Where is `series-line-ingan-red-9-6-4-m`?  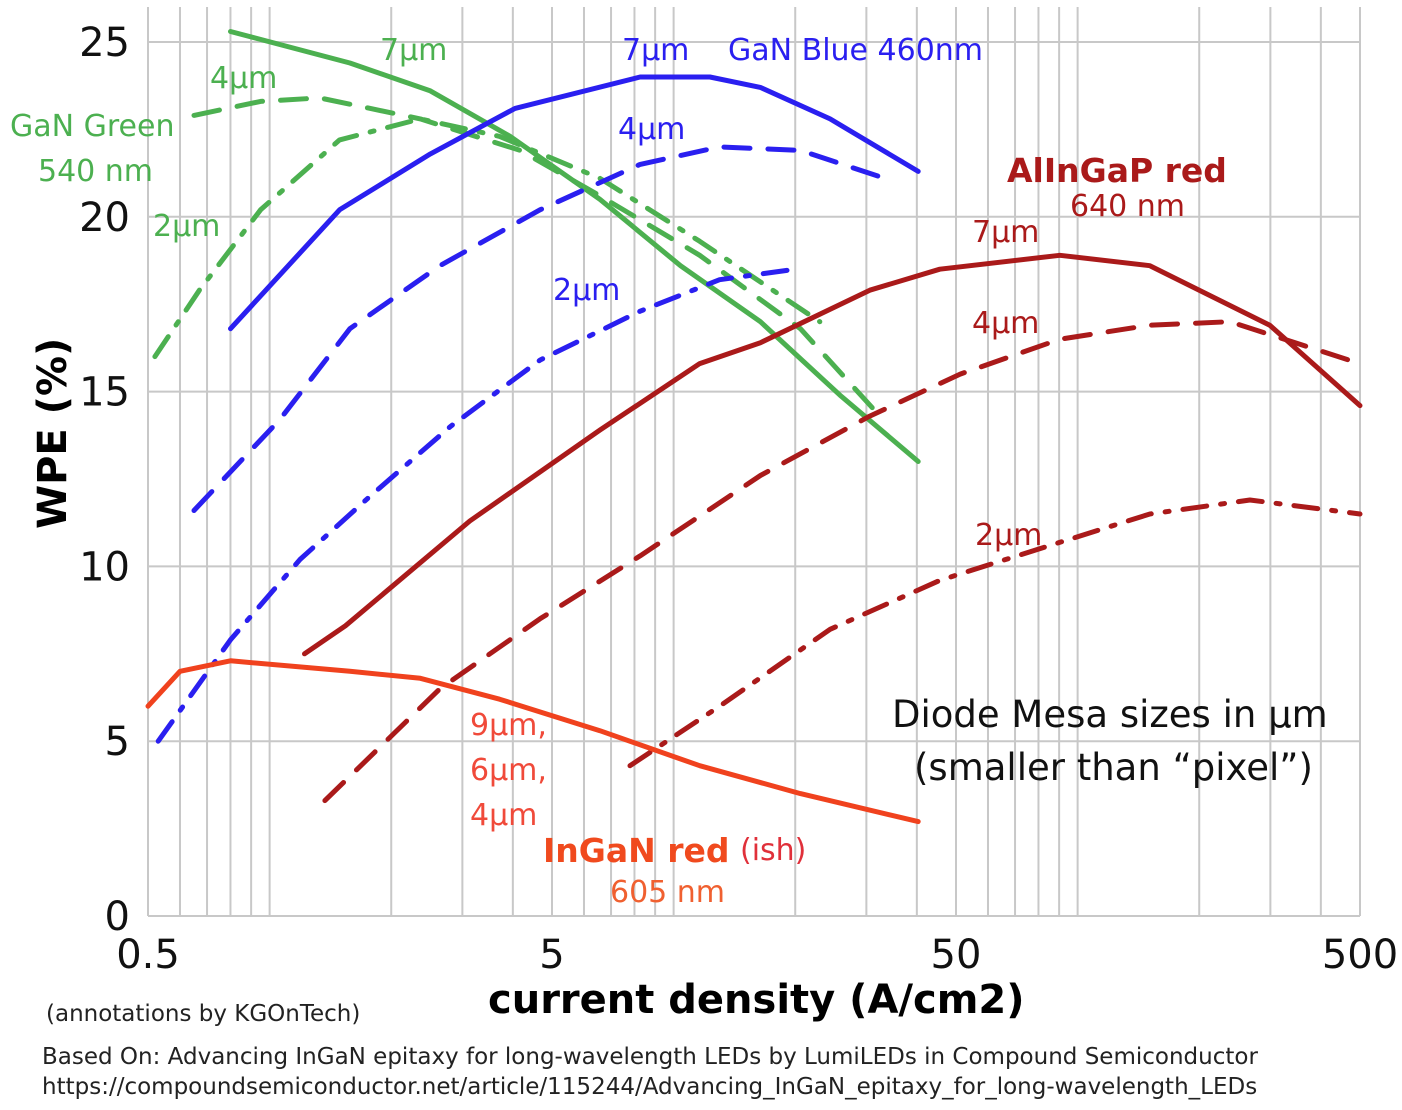
series-line-ingan-red-9-6-4-m is located at coordinates (533, 741).